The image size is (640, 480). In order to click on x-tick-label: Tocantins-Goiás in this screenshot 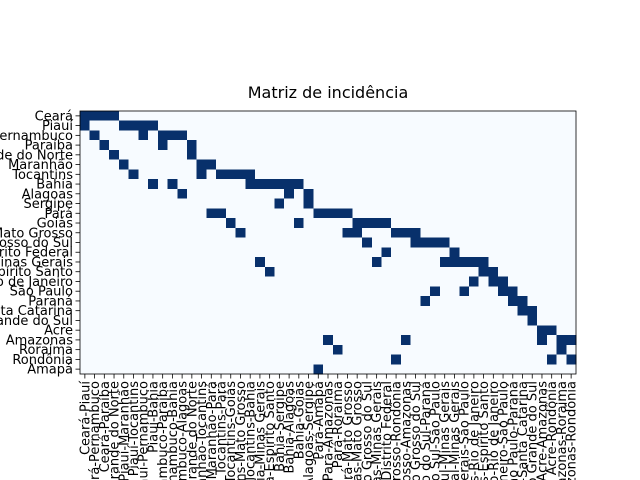, I will do `click(231, 430)`.